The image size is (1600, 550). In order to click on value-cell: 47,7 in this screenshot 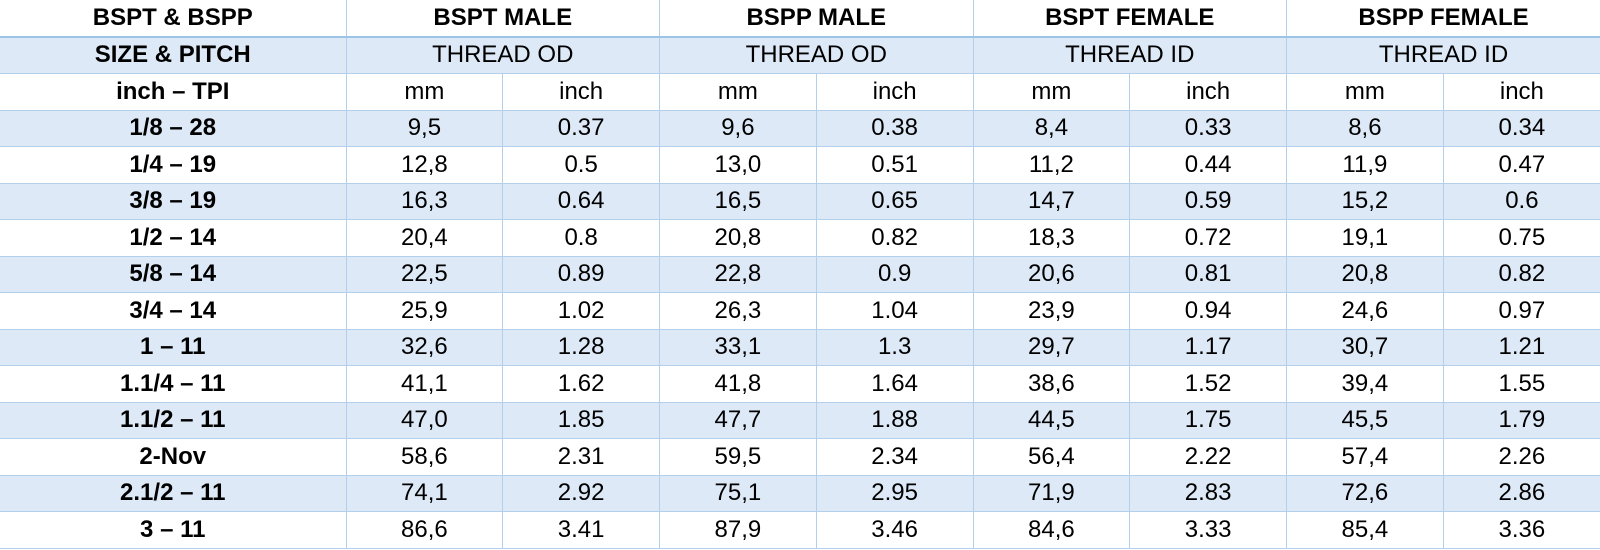, I will do `click(738, 420)`.